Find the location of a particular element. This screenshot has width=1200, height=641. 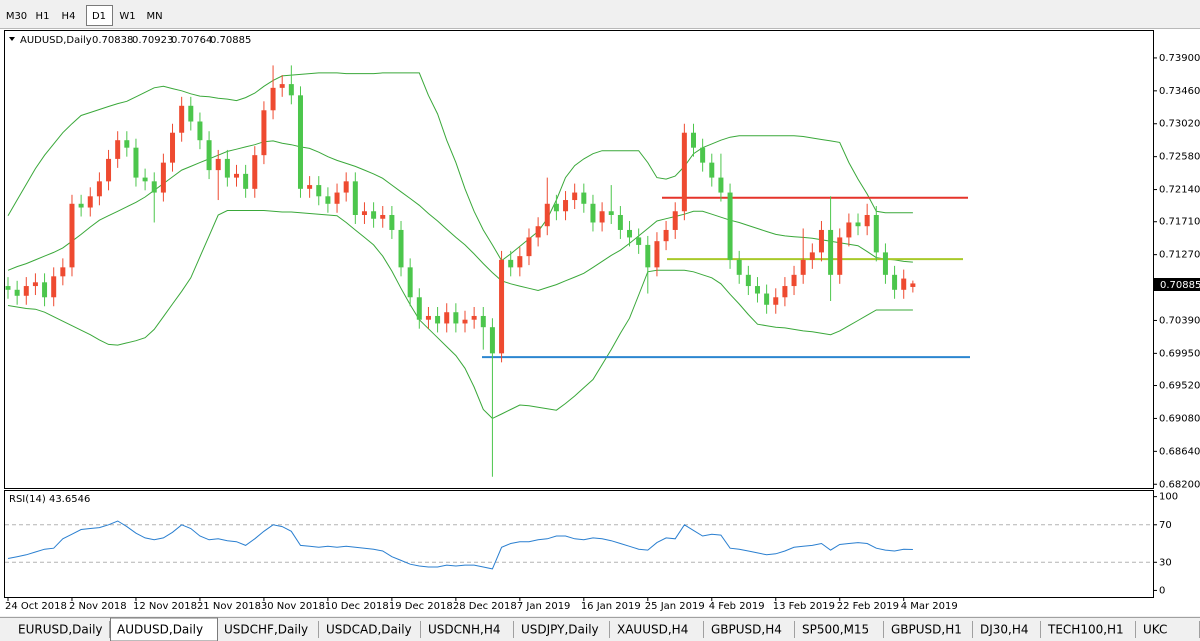

tab-label: XAUUSD,H4 is located at coordinates (652, 630).